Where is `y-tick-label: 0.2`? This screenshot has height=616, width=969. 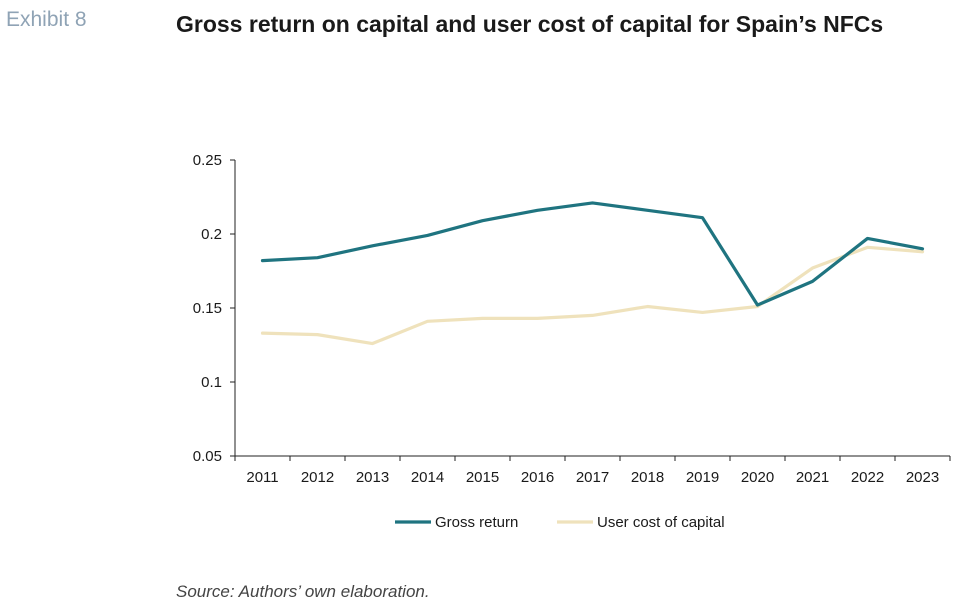 y-tick-label: 0.2 is located at coordinates (211, 234).